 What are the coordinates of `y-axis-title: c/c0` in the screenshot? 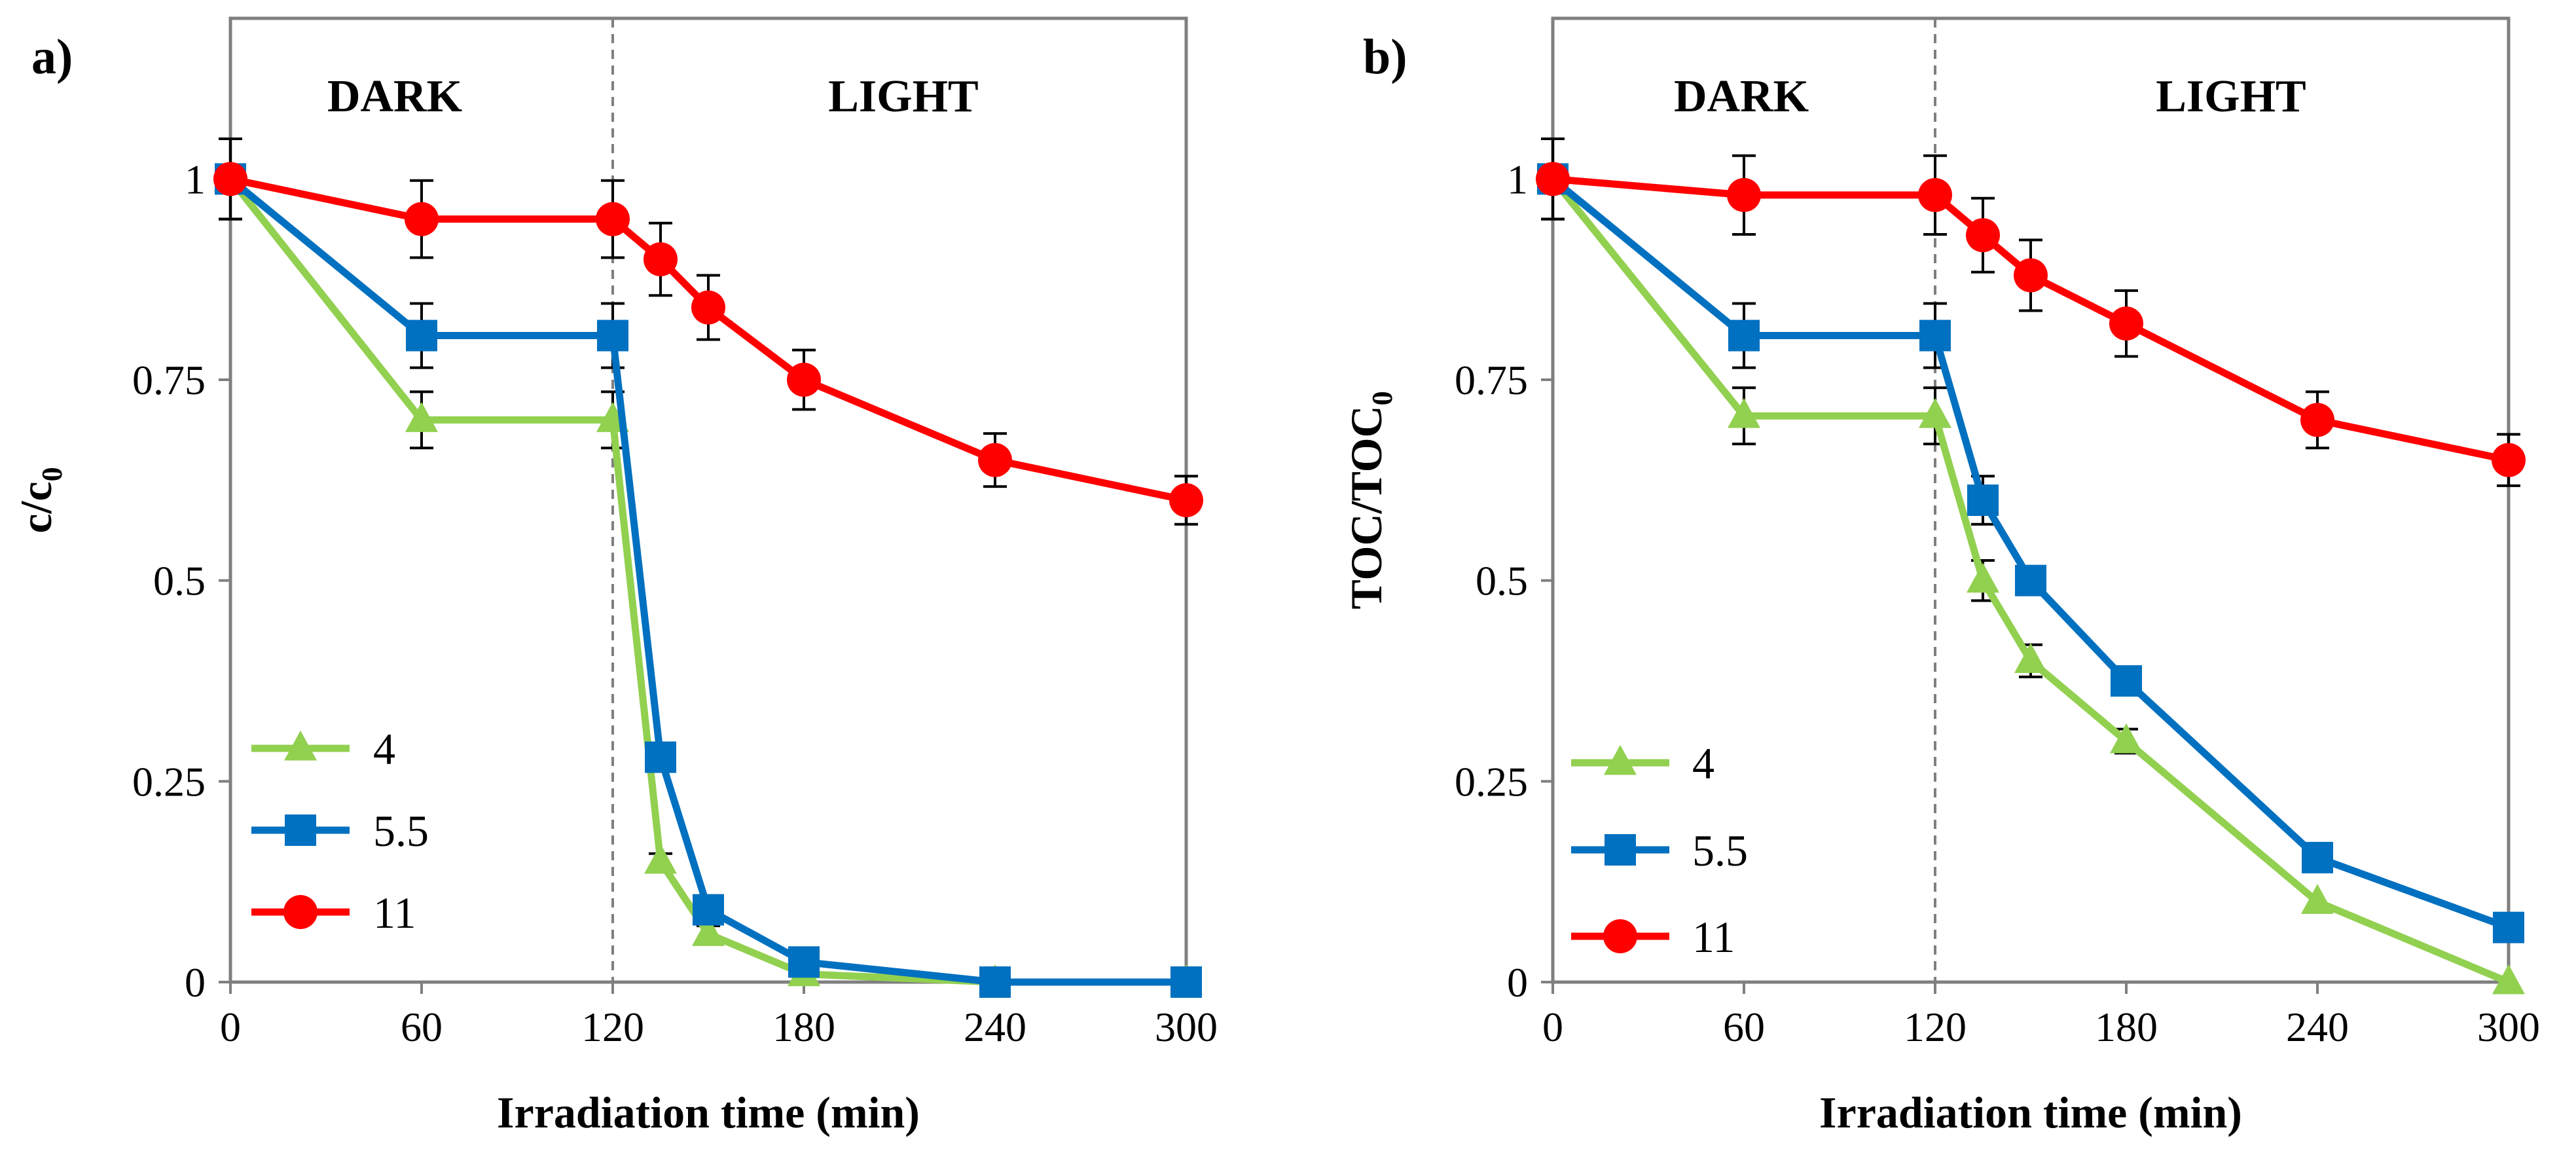 It's located at (39, 500).